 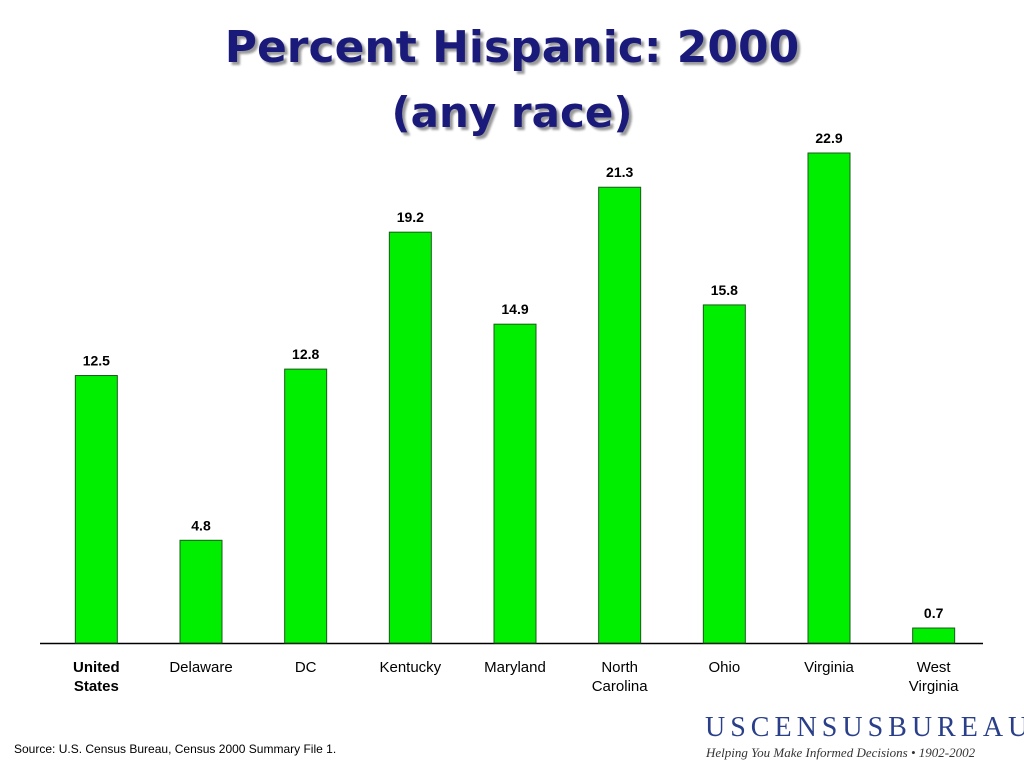 What do you see at coordinates (305, 354) in the screenshot?
I see `data-label: 12.8` at bounding box center [305, 354].